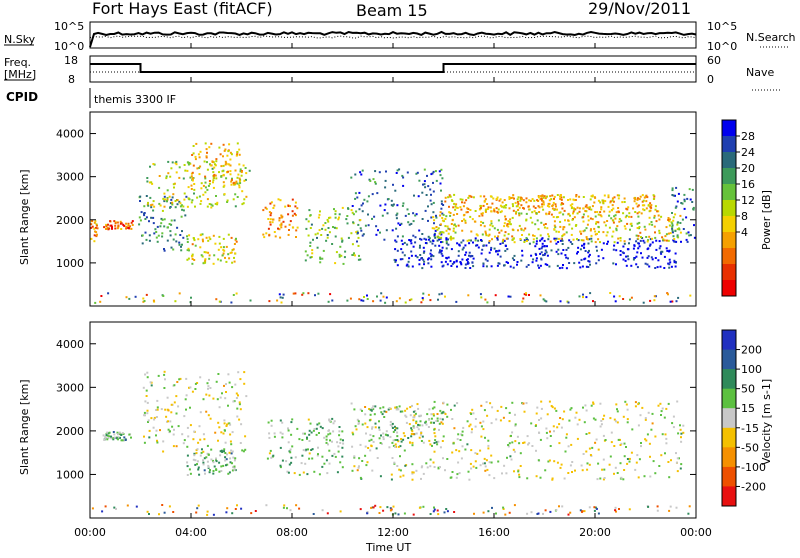 Image resolution: width=800 pixels, height=558 pixels. I want to click on noise-tick-top-right: 10^5, so click(722, 26).